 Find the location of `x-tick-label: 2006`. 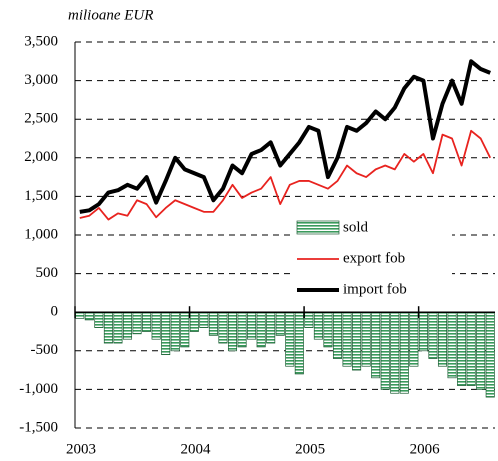

x-tick-label: 2006 is located at coordinates (425, 449).